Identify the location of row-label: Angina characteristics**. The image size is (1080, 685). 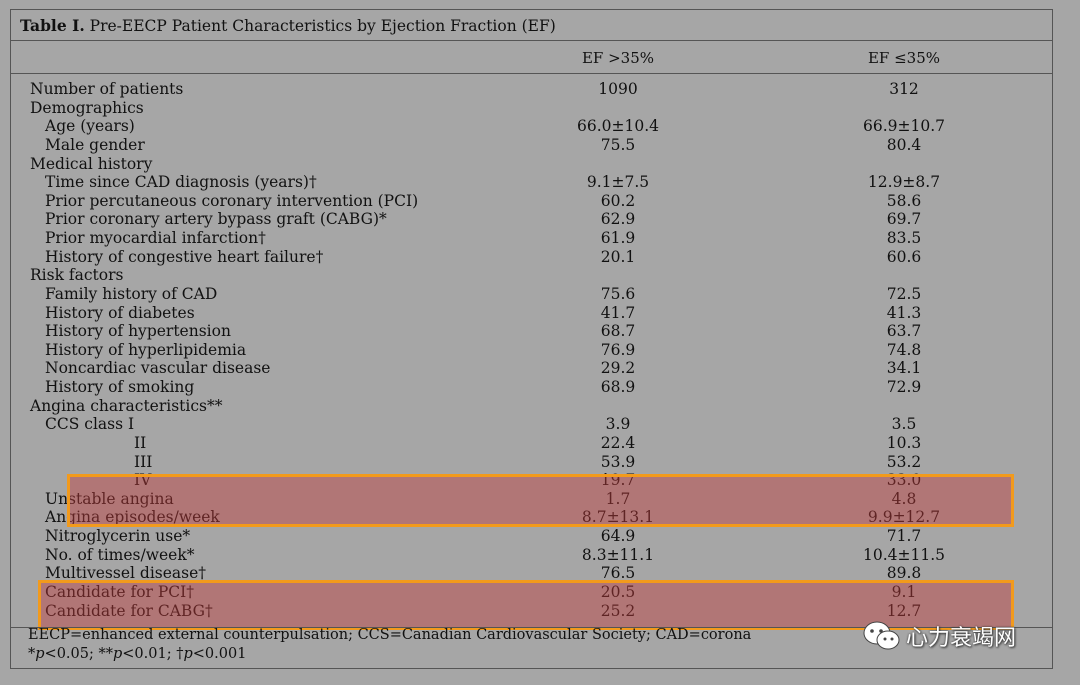
(126, 405).